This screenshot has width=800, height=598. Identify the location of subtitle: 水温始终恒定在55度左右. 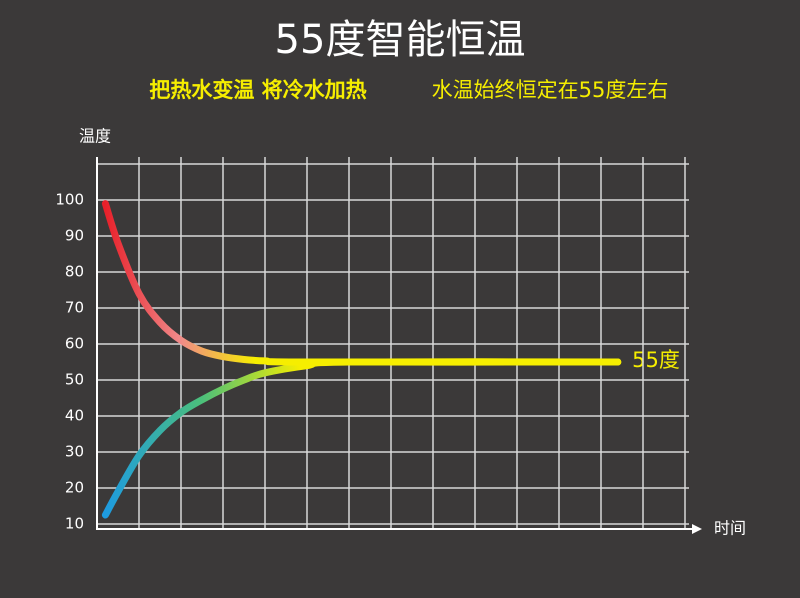
(550, 90).